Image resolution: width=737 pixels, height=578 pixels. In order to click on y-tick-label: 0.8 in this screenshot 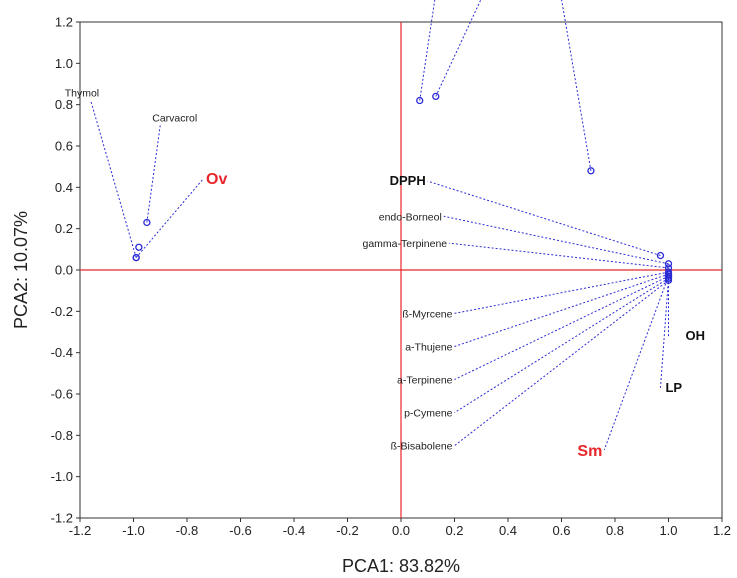, I will do `click(64, 104)`.